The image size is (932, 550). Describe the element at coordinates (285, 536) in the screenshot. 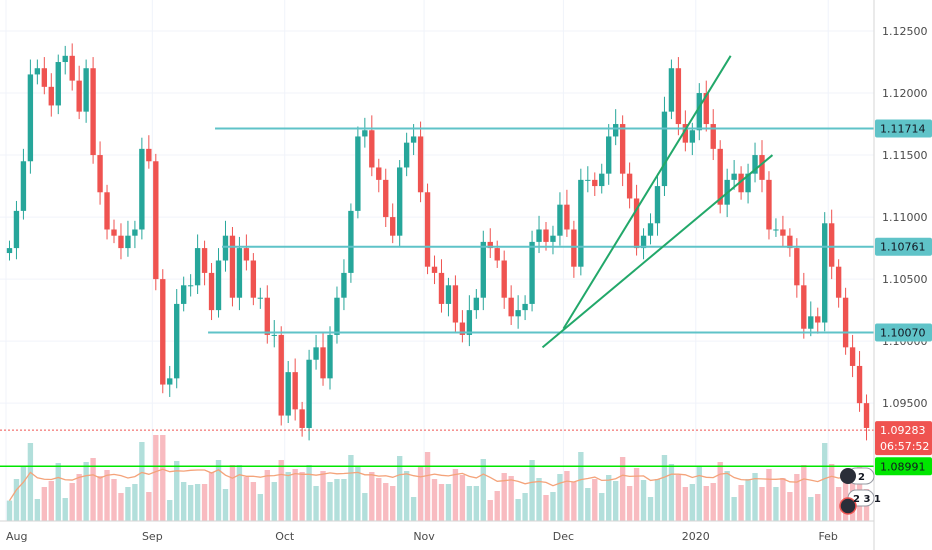

I see `time-tick-label: Oct` at that location.